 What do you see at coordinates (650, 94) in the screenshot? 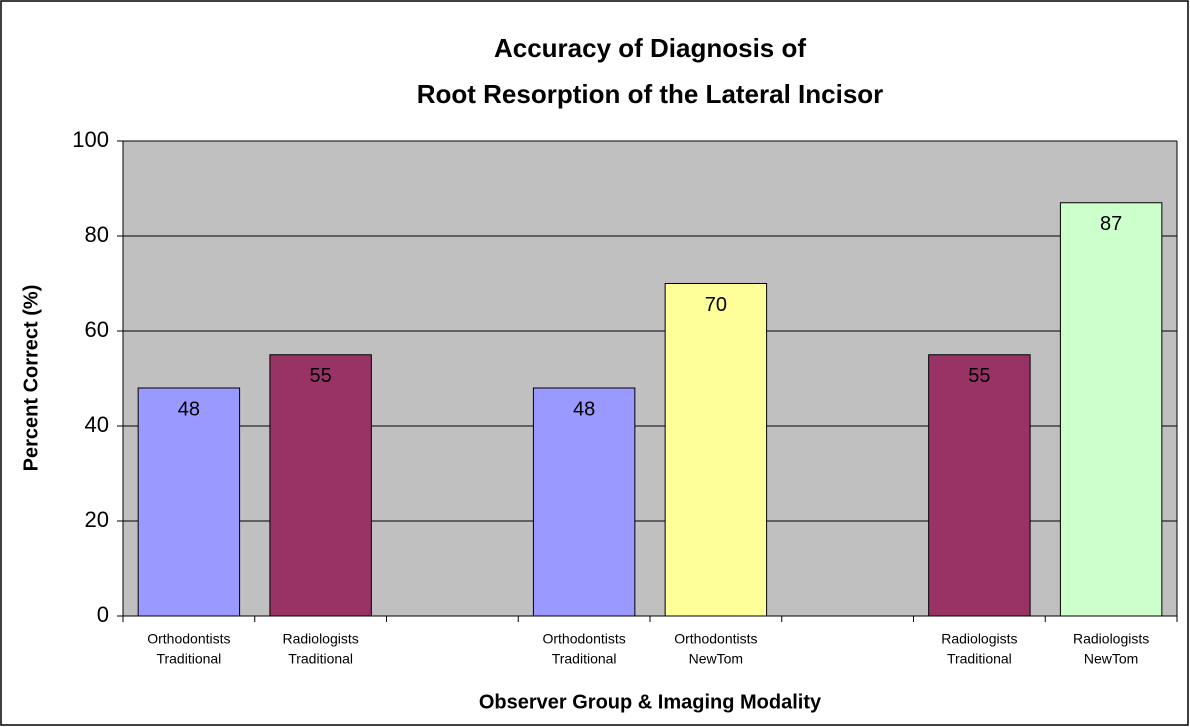
I see `chart-title: Root Resorption of the Lateral Incisor` at bounding box center [650, 94].